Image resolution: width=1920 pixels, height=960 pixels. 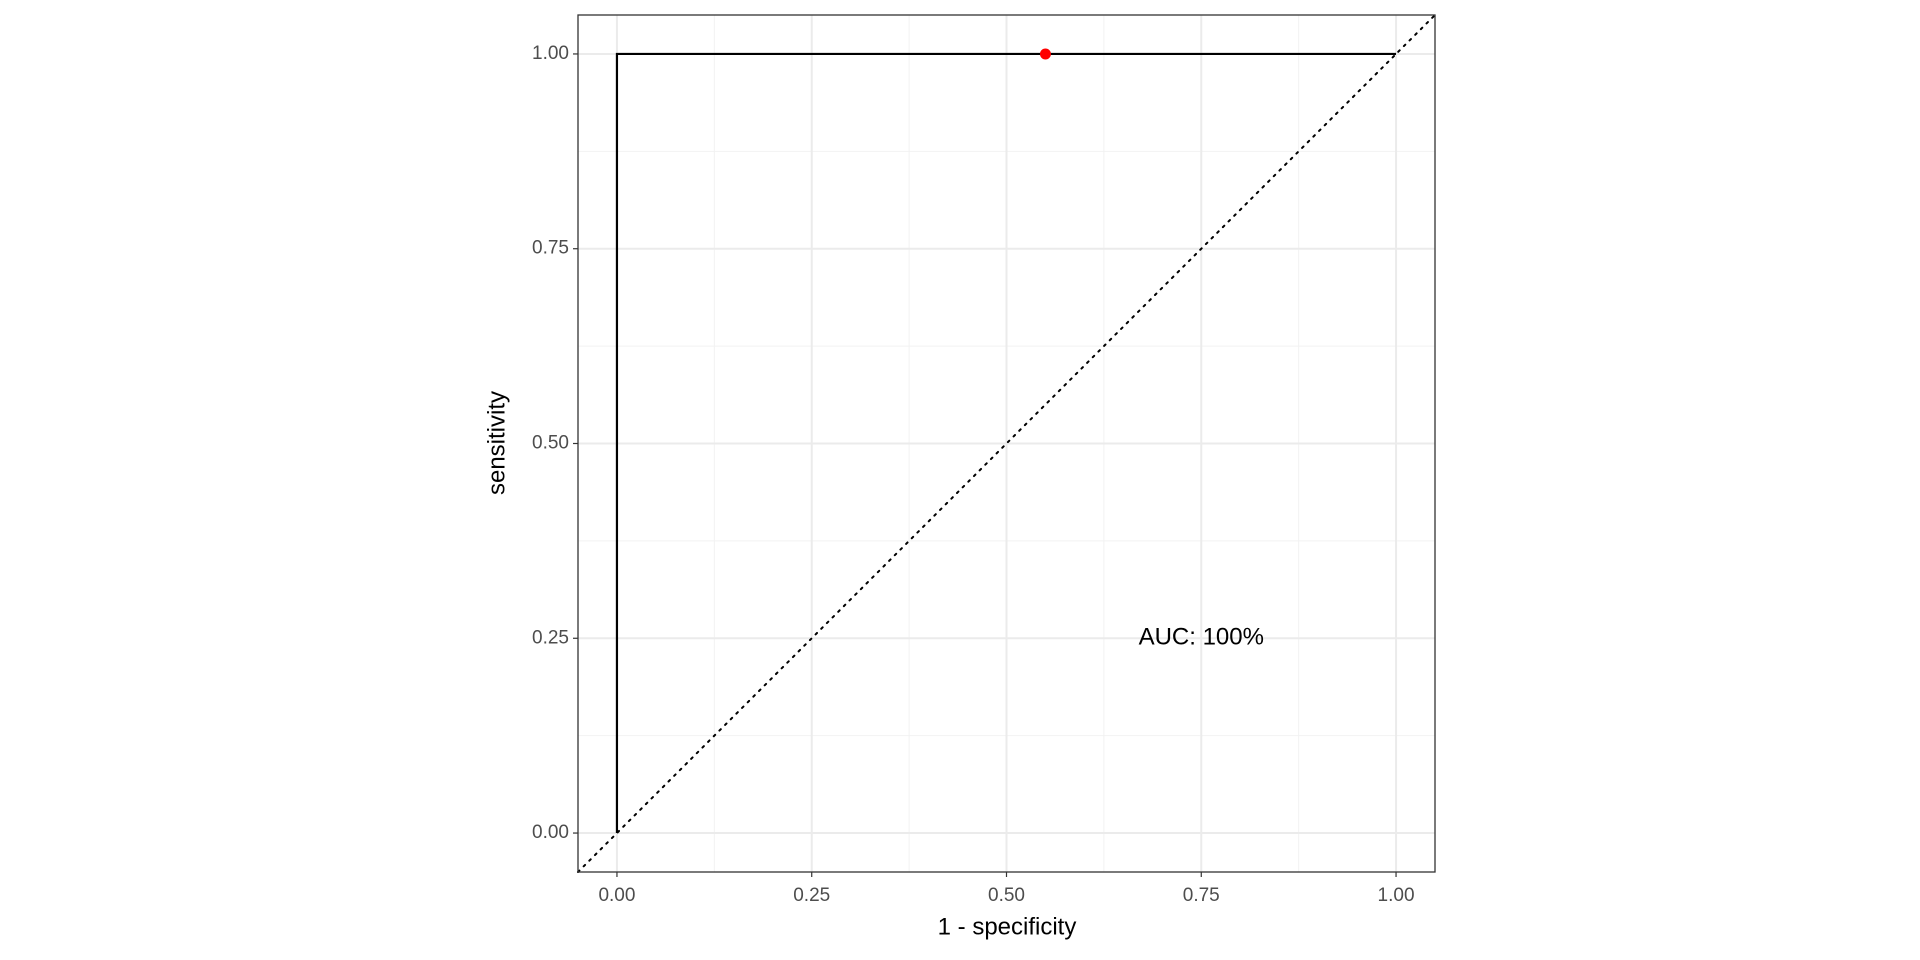 I want to click on x-tick-label: 0.25, so click(x=811, y=895).